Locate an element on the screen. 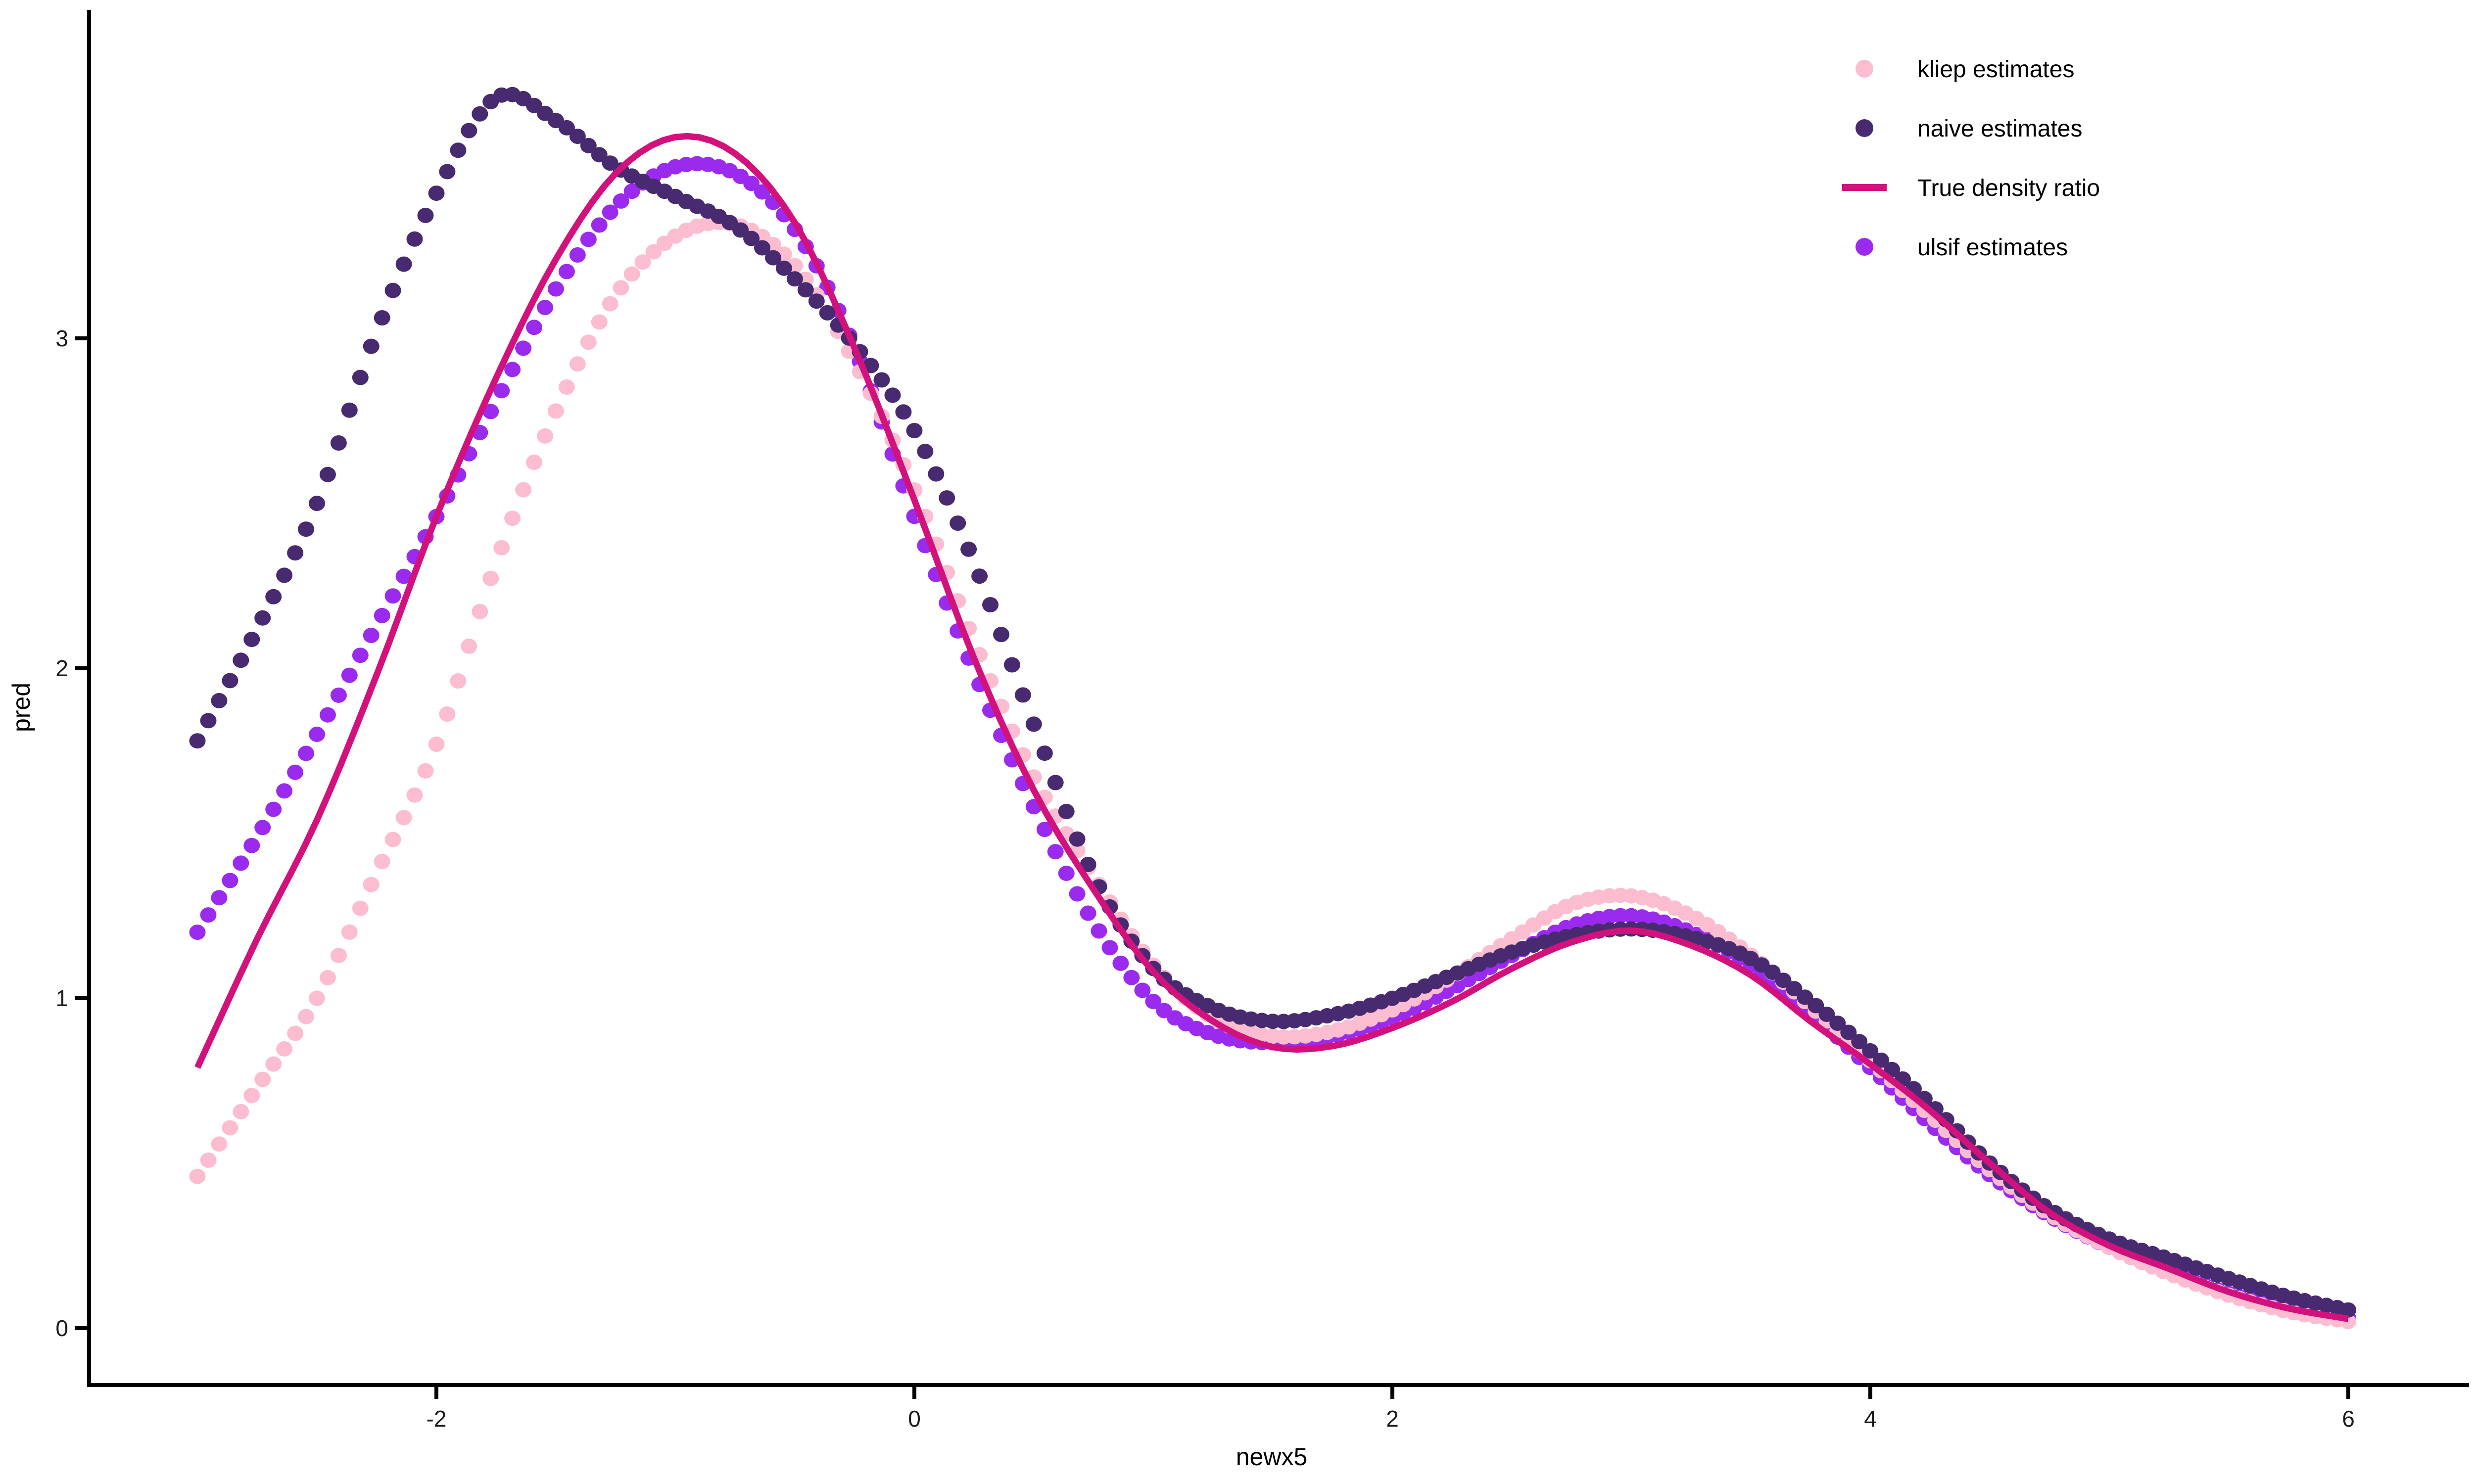 This screenshot has width=2474, height=1484. legend-key-dot is located at coordinates (1865, 69).